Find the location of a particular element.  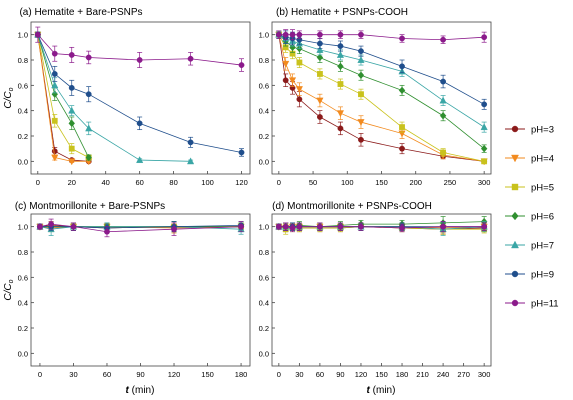

panel-b-series-pH=6 is located at coordinates (381, 91).